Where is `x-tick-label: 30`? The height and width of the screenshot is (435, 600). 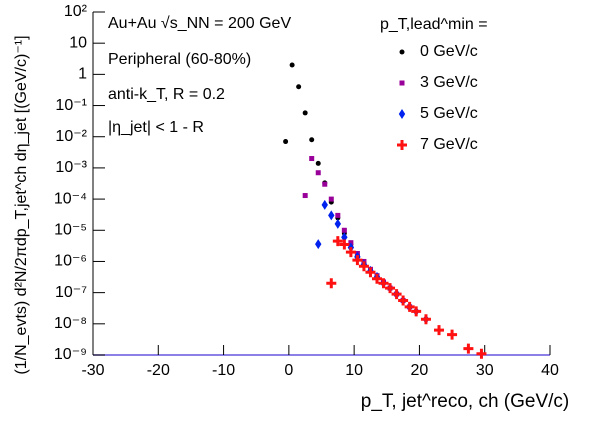
x-tick-label: 30 is located at coordinates (485, 370).